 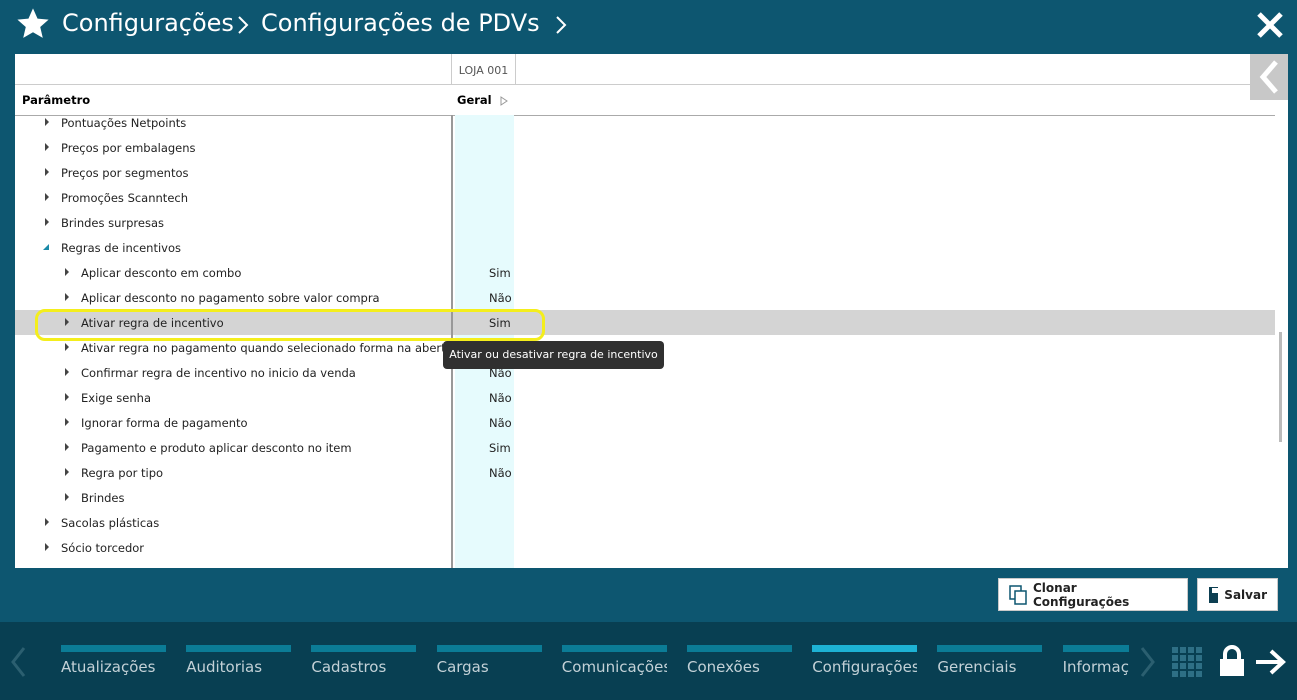 I want to click on clone-icon, so click(x=1018, y=594).